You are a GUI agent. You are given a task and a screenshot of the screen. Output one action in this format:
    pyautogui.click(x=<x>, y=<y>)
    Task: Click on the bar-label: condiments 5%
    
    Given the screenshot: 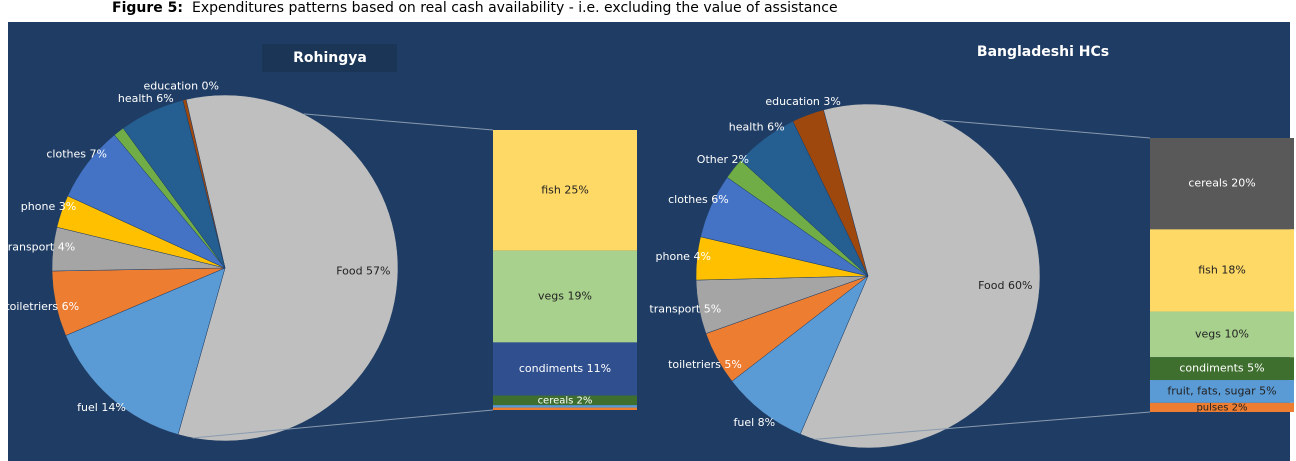 What is the action you would take?
    pyautogui.click(x=1221, y=368)
    